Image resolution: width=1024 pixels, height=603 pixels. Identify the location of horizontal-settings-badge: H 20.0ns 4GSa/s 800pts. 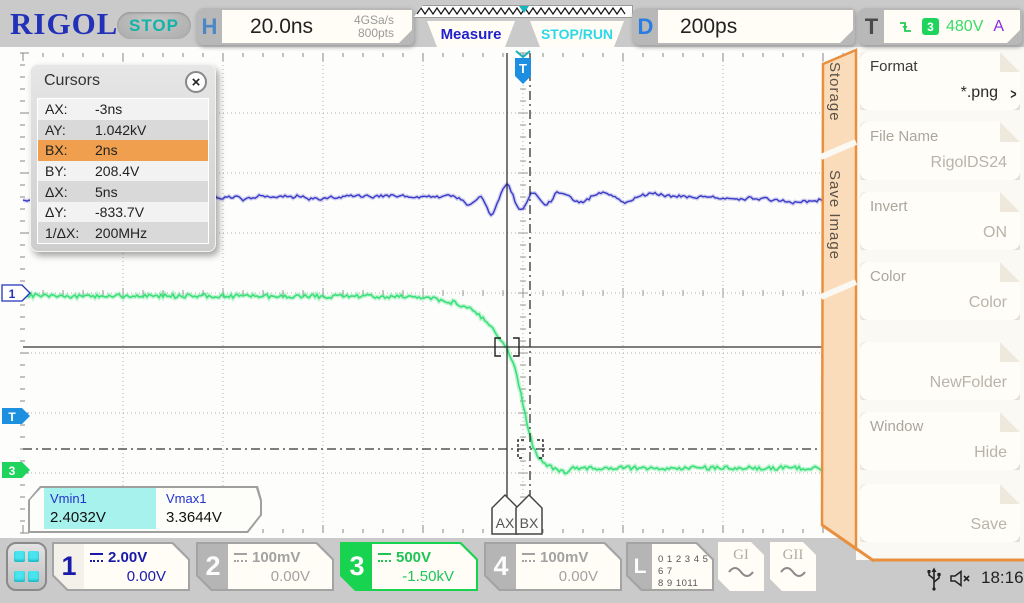
(305, 26).